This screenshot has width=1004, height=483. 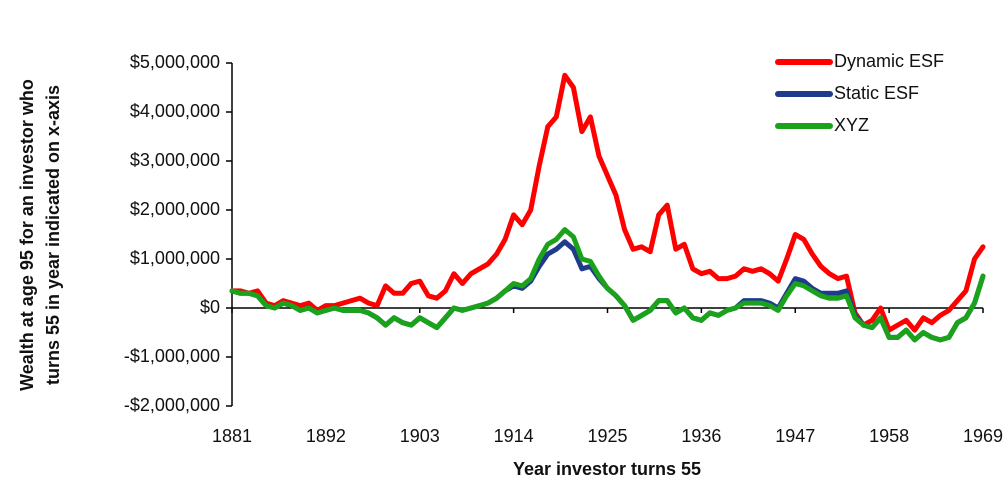 I want to click on y-tick-label: $2,000,000, so click(x=175, y=209).